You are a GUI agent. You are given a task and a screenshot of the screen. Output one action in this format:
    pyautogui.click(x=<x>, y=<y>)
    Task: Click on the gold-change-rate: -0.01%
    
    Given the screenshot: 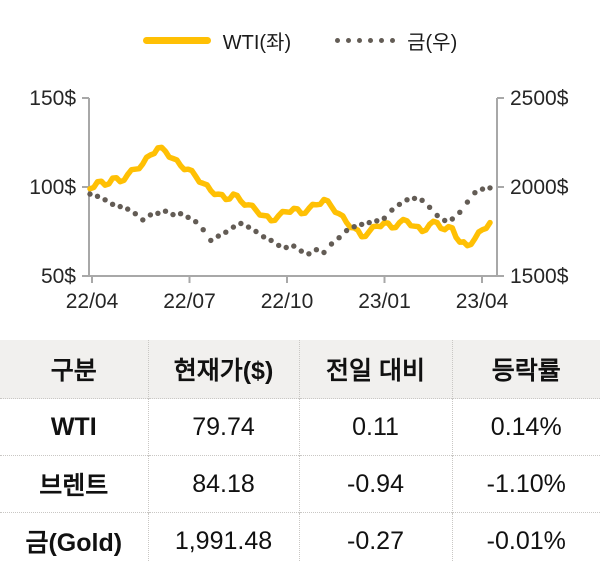 What is the action you would take?
    pyautogui.click(x=525, y=536)
    